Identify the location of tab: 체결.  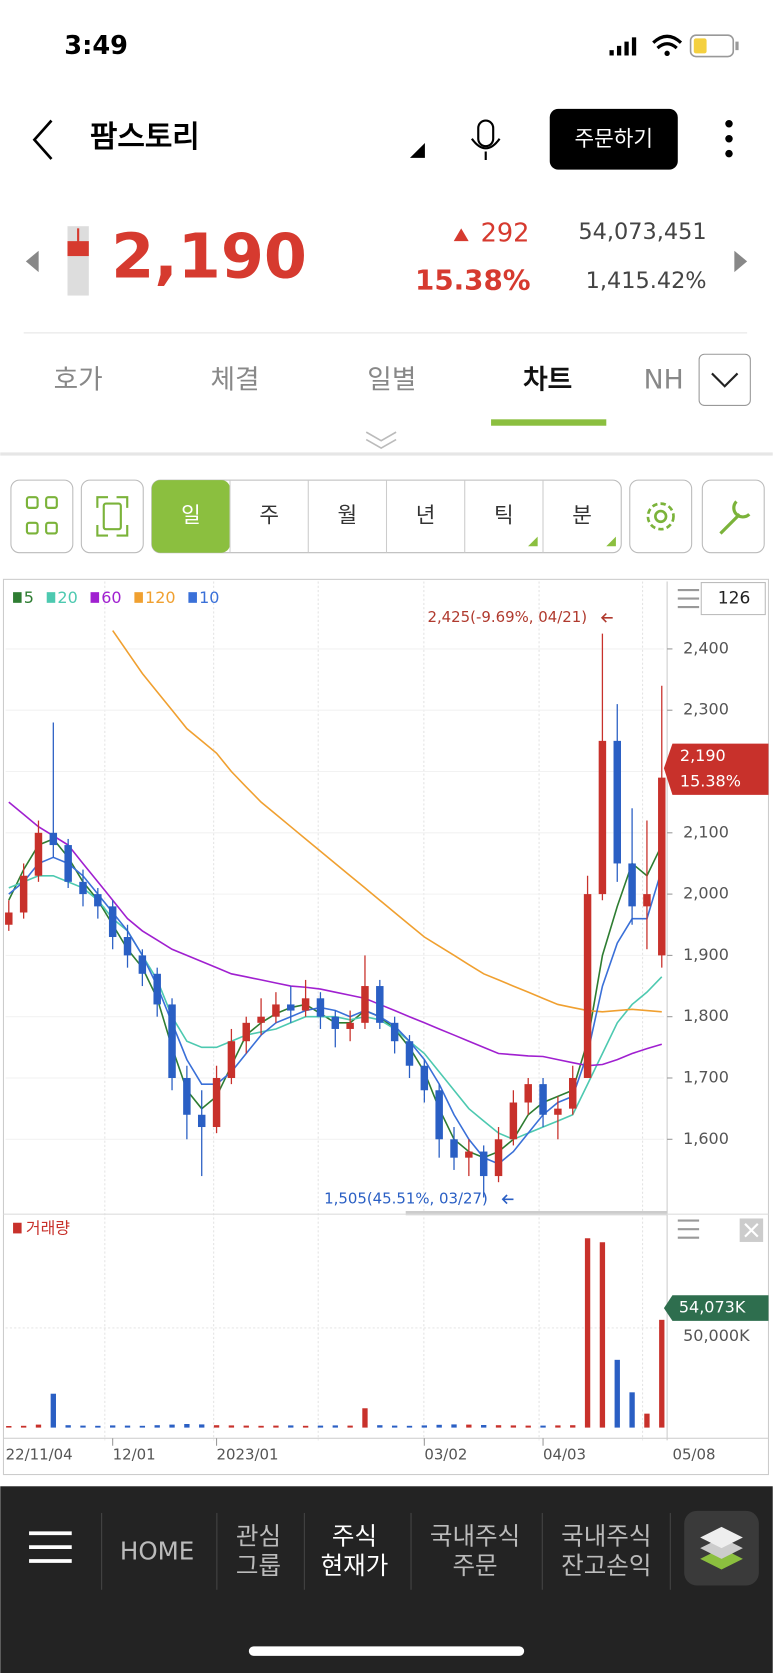
(234, 379).